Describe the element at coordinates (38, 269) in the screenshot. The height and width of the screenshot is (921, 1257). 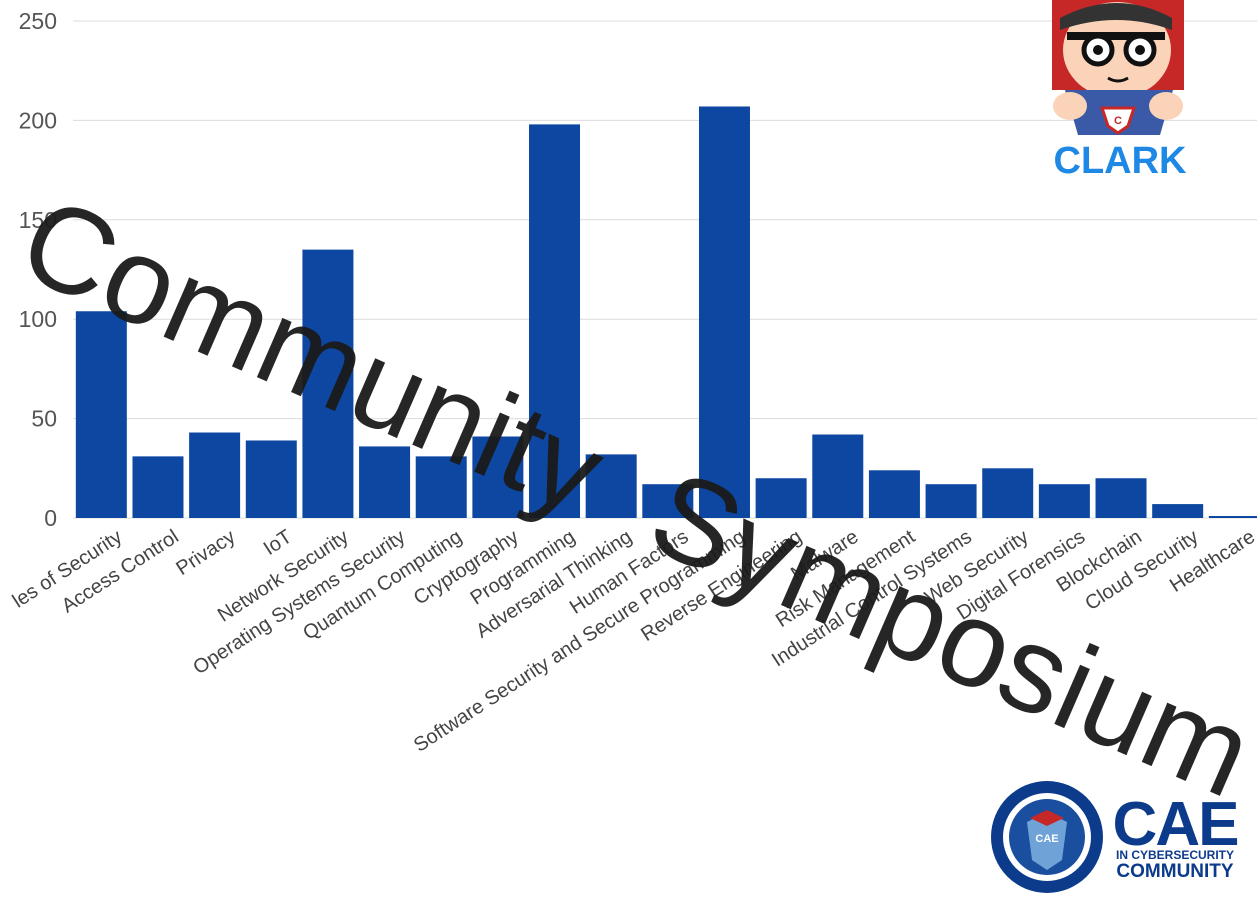
I see `y-axis: 0 50 100 150 200 250` at that location.